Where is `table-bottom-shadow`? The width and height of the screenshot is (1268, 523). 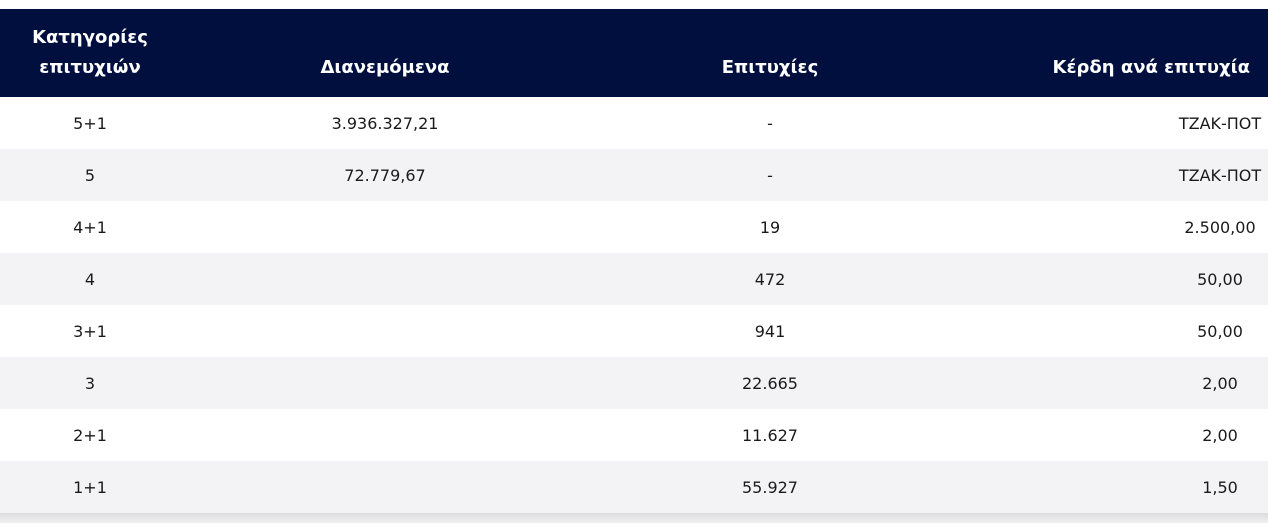
table-bottom-shadow is located at coordinates (634, 518).